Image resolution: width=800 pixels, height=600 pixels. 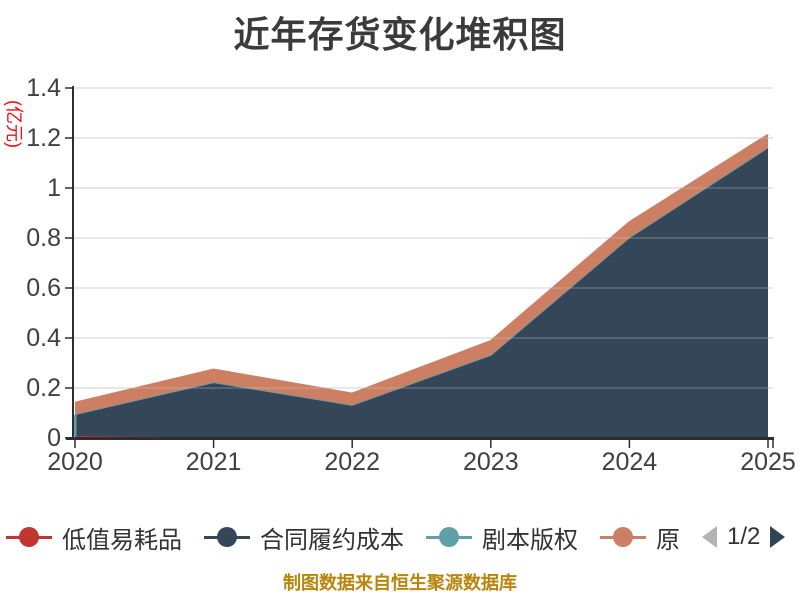 I want to click on data-source-caption: 制图数据来自恒生聚源数据库, so click(x=400, y=583).